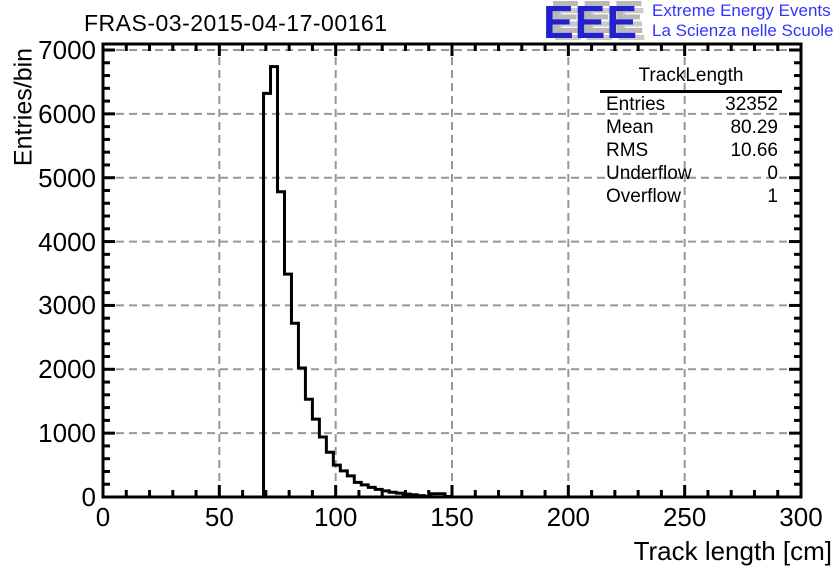  What do you see at coordinates (67, 305) in the screenshot?
I see `y-tick-label: 3000` at bounding box center [67, 305].